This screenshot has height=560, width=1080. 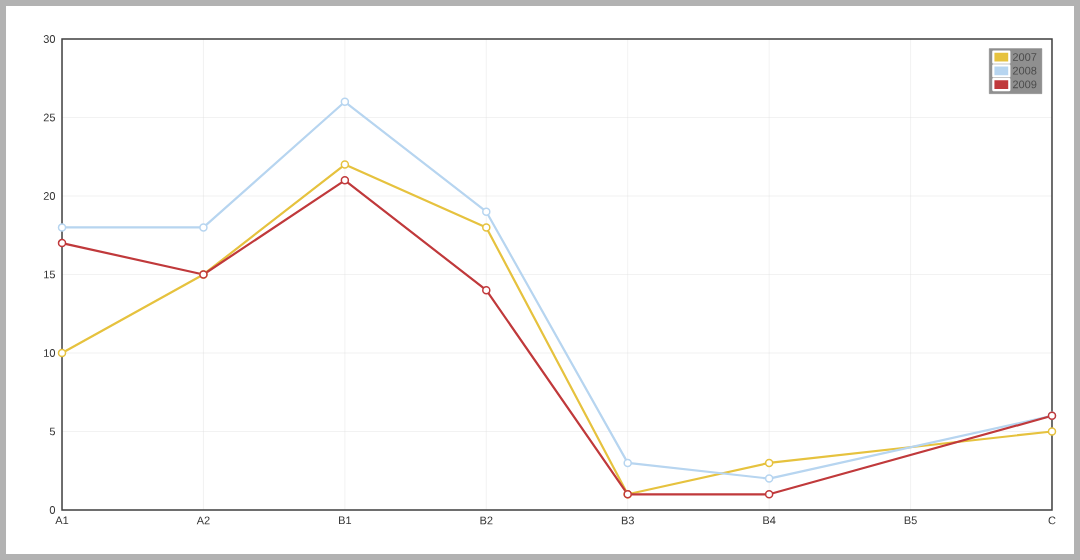 What do you see at coordinates (49, 196) in the screenshot?
I see `y-tick-label: 20` at bounding box center [49, 196].